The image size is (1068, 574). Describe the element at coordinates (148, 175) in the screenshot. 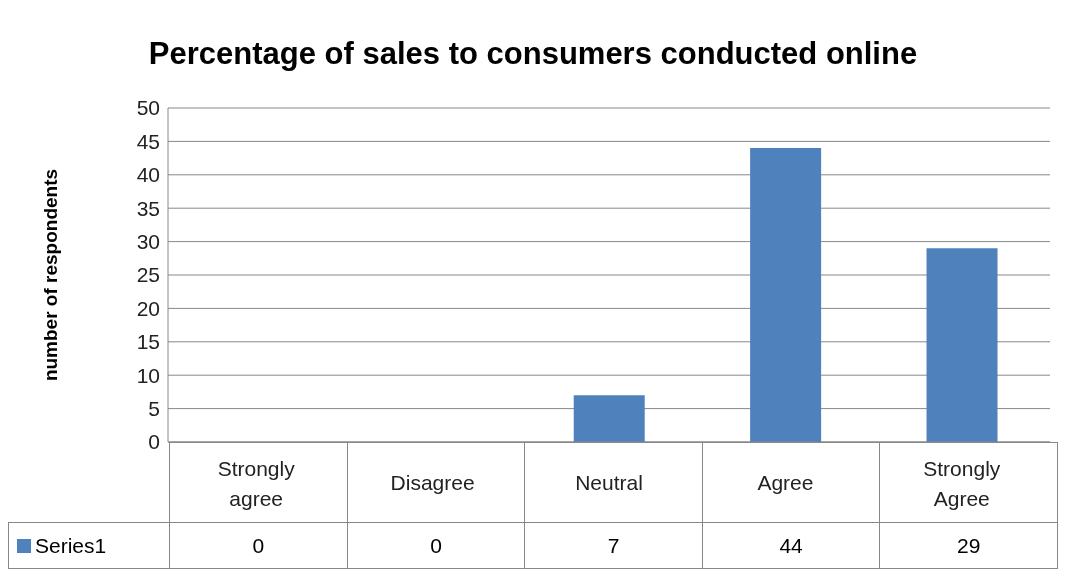

I see `y-tick-label: 40` at that location.